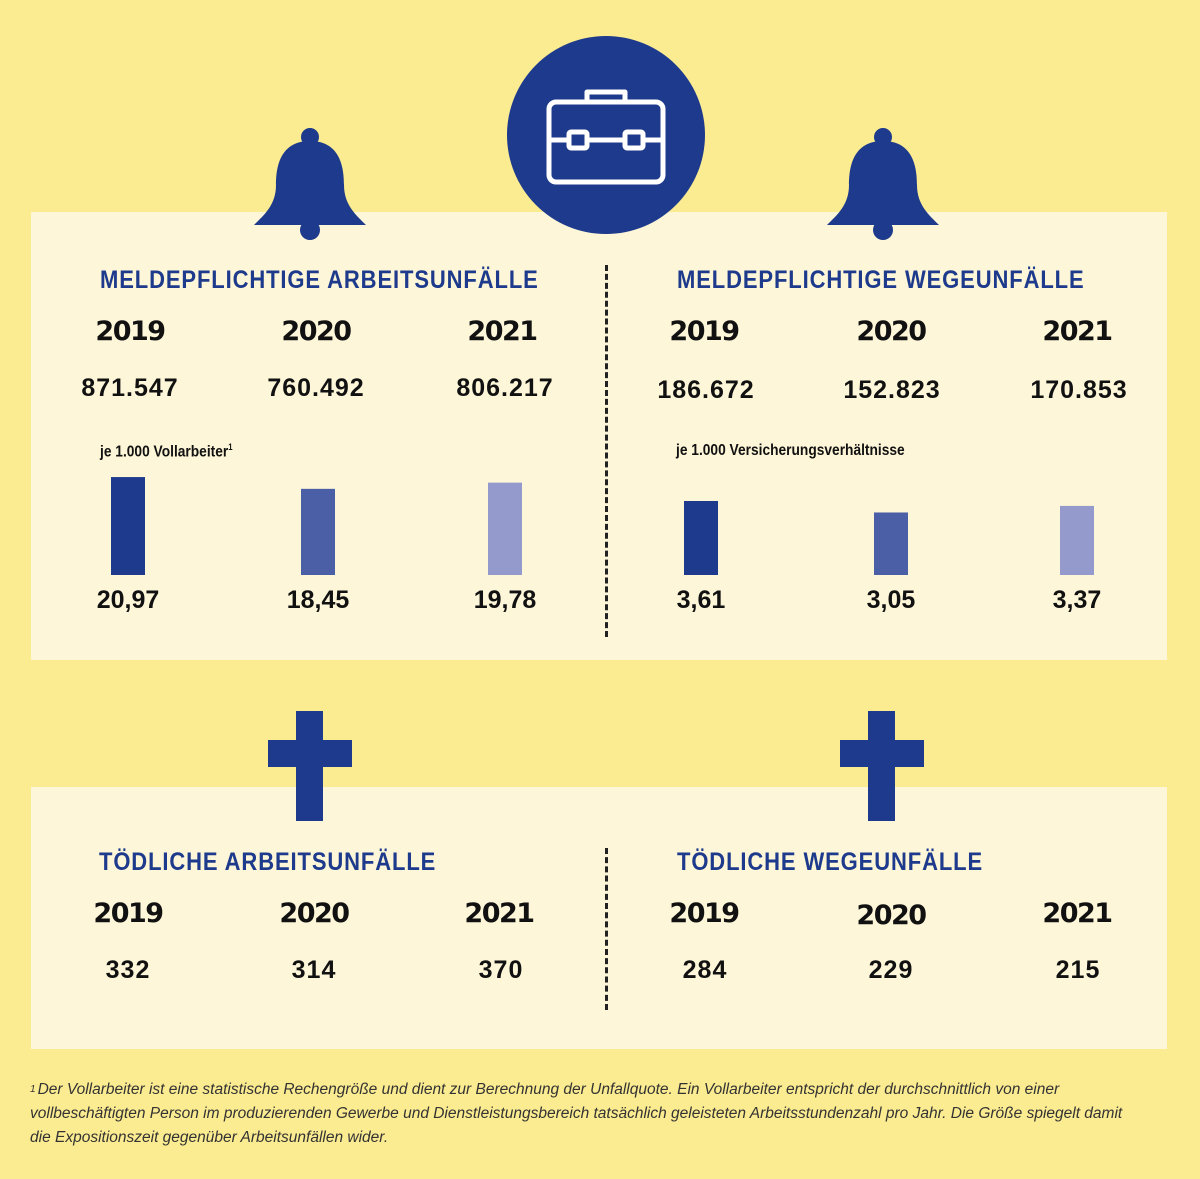  I want to click on bar-chart-commute-rate: 3,61 3,05 3,37, so click(889, 557).